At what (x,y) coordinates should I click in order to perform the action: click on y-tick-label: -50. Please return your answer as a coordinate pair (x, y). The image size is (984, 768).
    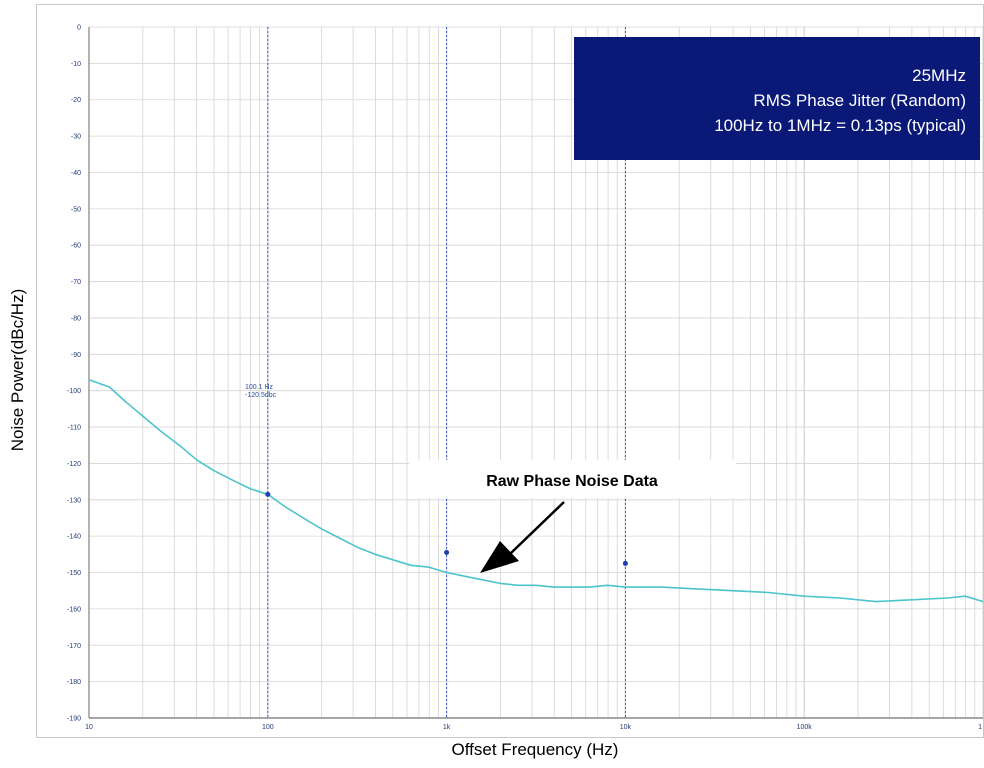
    Looking at the image, I should click on (76, 209).